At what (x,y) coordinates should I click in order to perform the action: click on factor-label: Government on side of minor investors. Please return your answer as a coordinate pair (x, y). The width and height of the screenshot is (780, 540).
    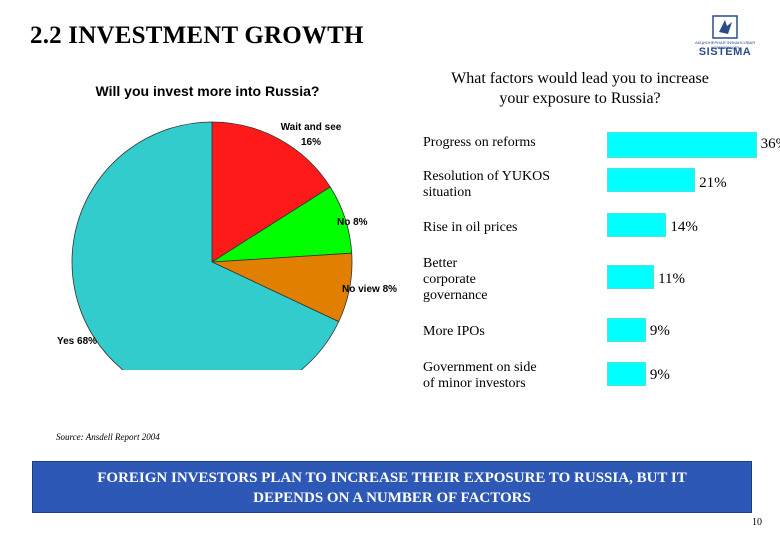
    Looking at the image, I should click on (480, 376).